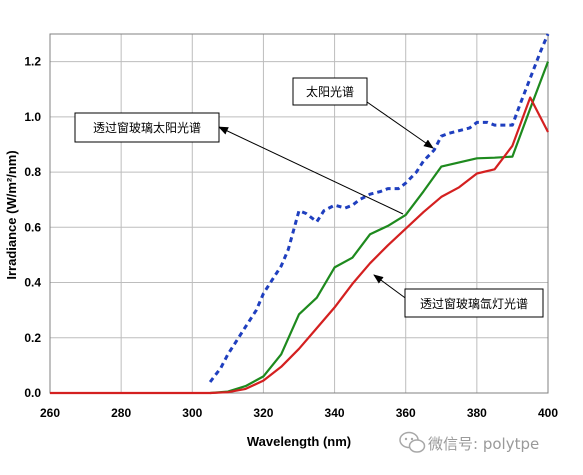 Image resolution: width=583 pixels, height=475 pixels. What do you see at coordinates (483, 444) in the screenshot?
I see `watermark-text: 微信号: polytpe` at bounding box center [483, 444].